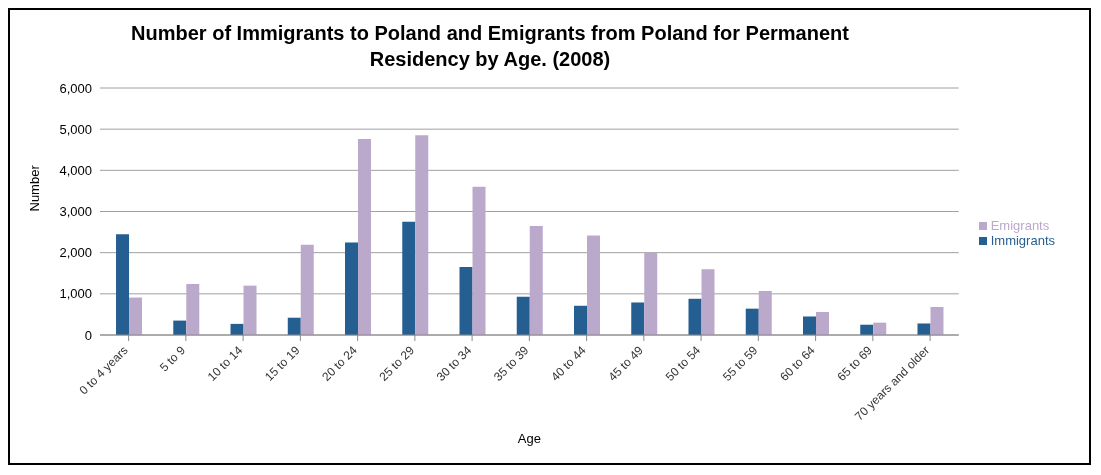 This screenshot has height=475, width=1101. Describe the element at coordinates (172, 359) in the screenshot. I see `x-tick-label: 5 to 9` at that location.